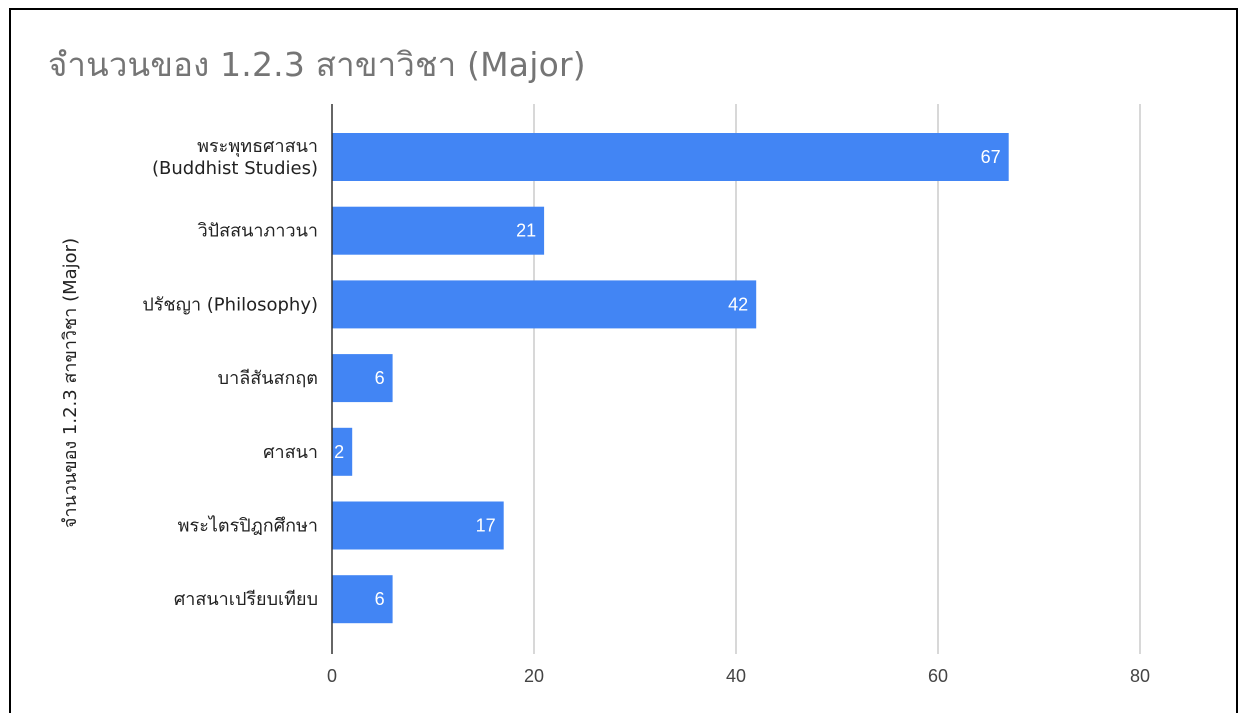 The image size is (1247, 715). Describe the element at coordinates (339, 452) in the screenshot. I see `bar-value-label: 2` at that location.